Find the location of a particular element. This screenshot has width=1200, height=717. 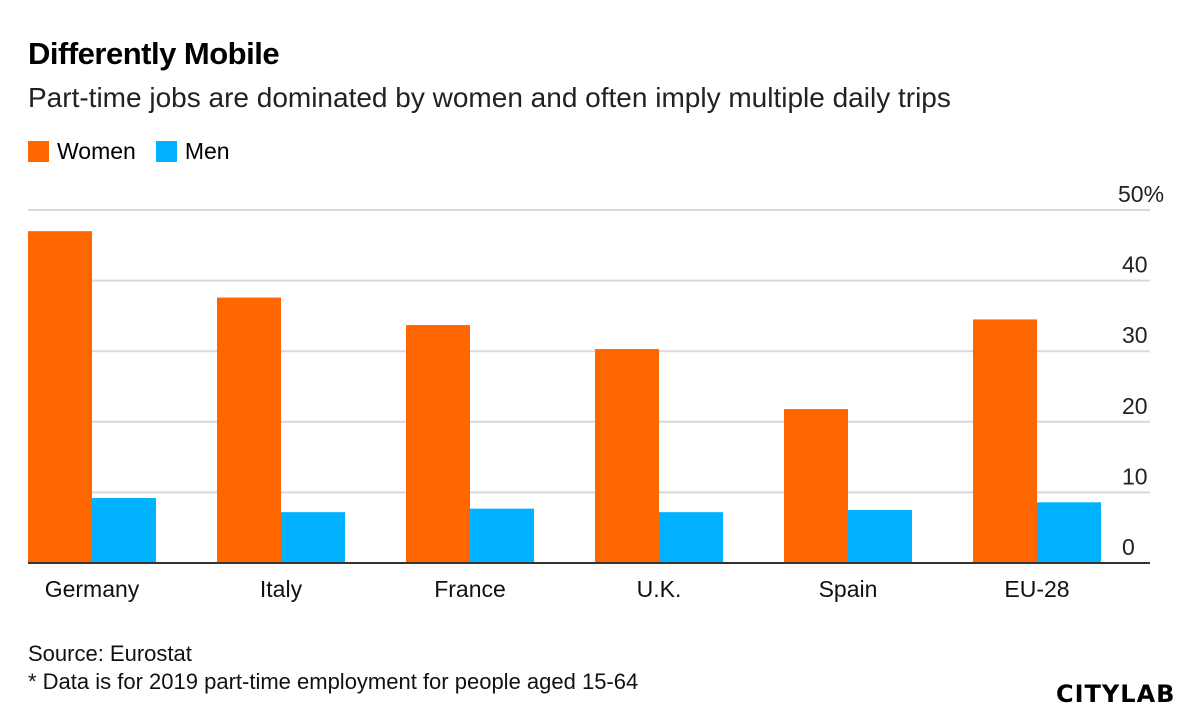

bar-women-france is located at coordinates (438, 444).